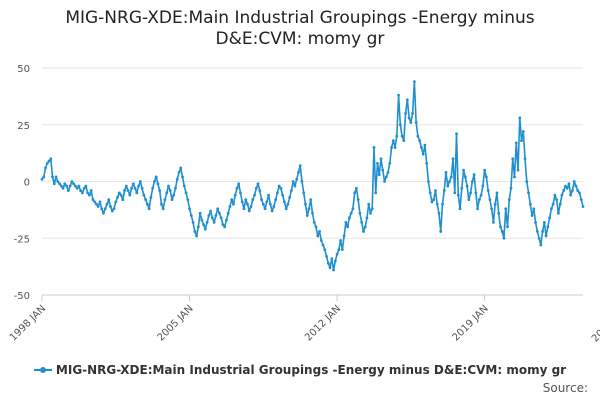 This screenshot has width=600, height=400. Describe the element at coordinates (42, 369) in the screenshot. I see `legend-swatch-icon` at that location.